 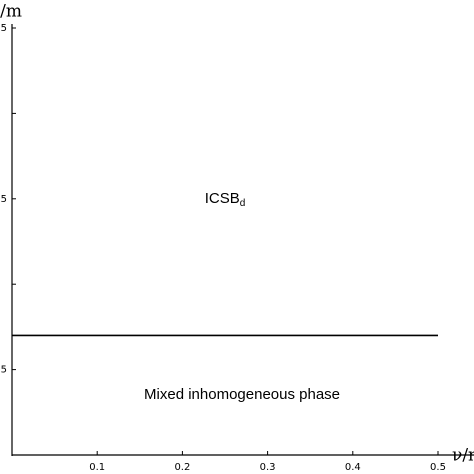 I want to click on x-axis-label: ν/m, so click(x=463, y=456).